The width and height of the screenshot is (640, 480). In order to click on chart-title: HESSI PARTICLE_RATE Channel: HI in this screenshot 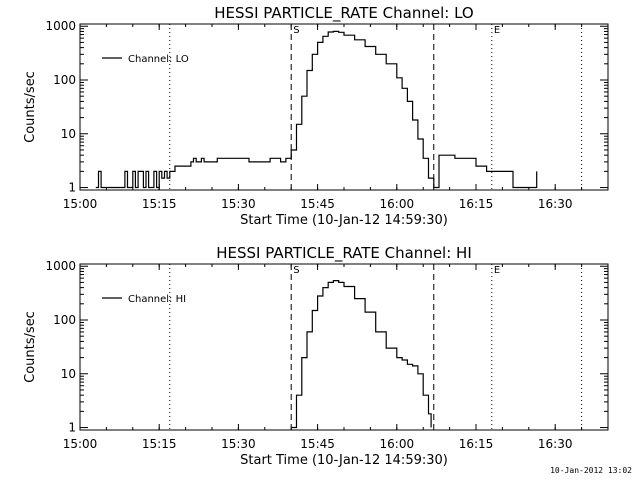, I will do `click(344, 253)`.